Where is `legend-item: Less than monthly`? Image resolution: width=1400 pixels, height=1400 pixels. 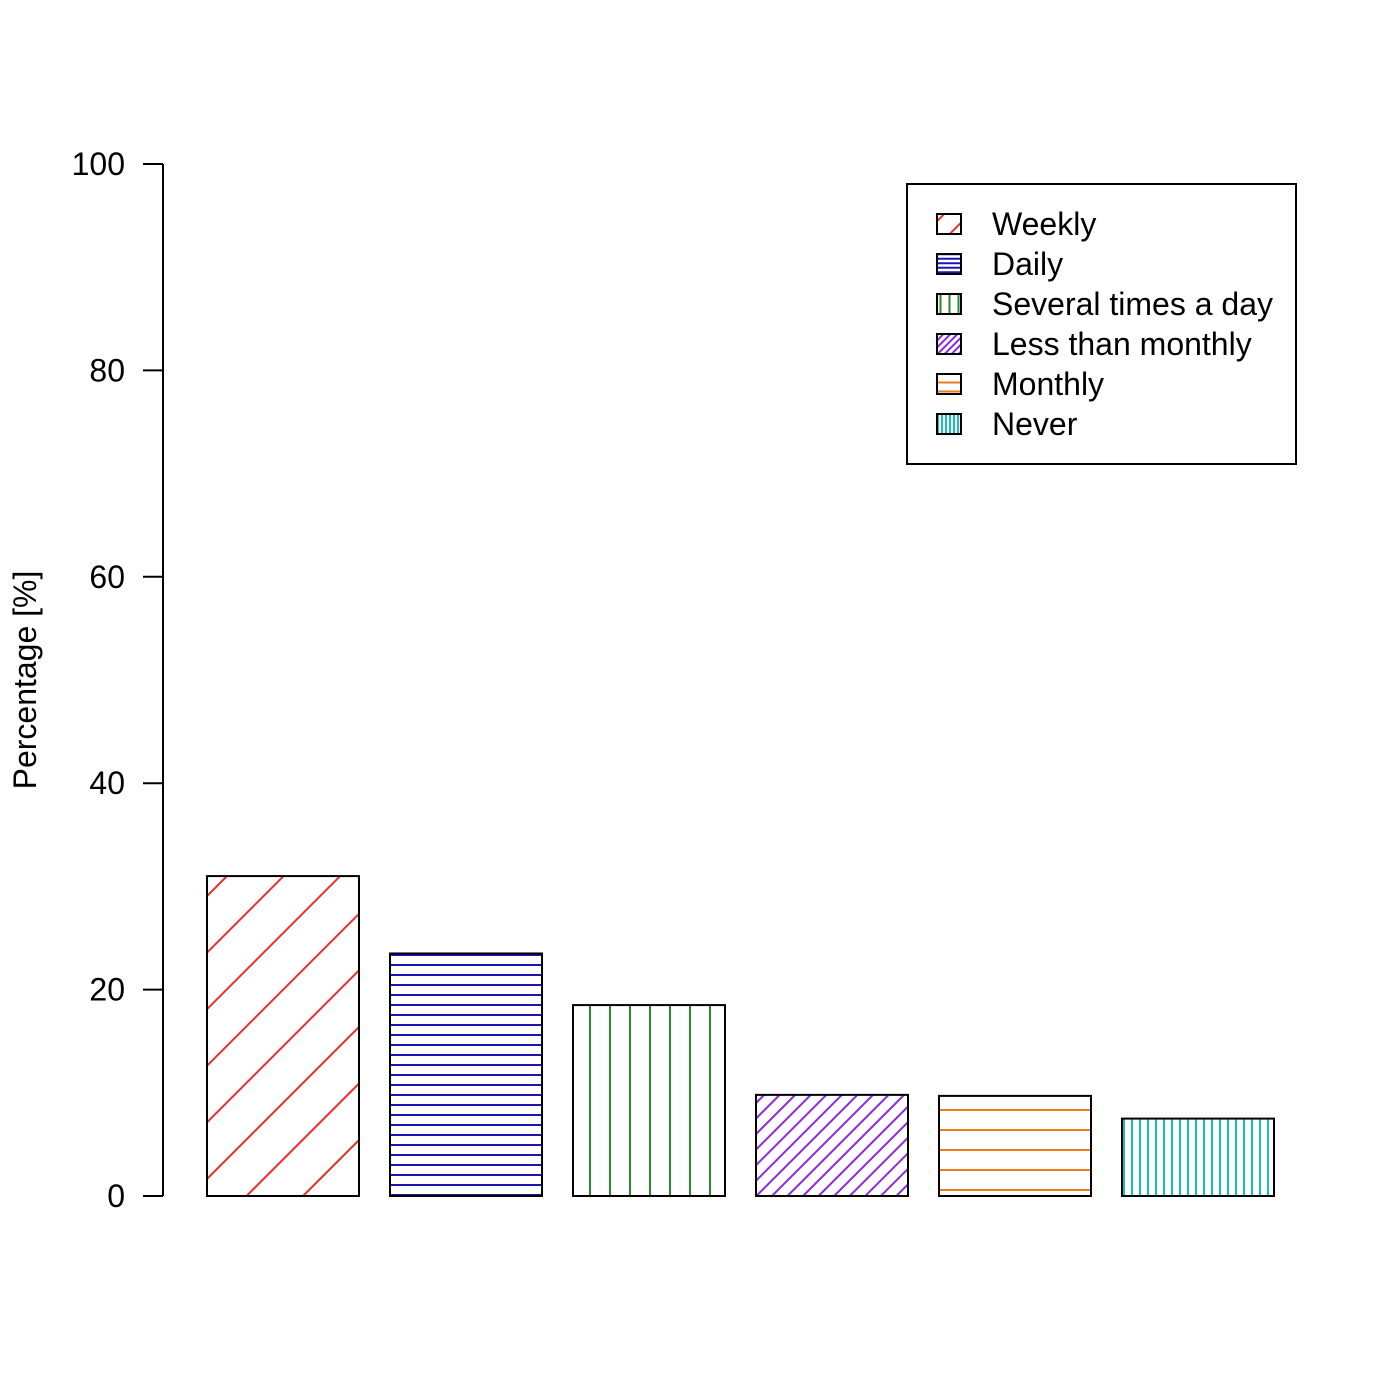 legend-item: Less than monthly is located at coordinates (1094, 344).